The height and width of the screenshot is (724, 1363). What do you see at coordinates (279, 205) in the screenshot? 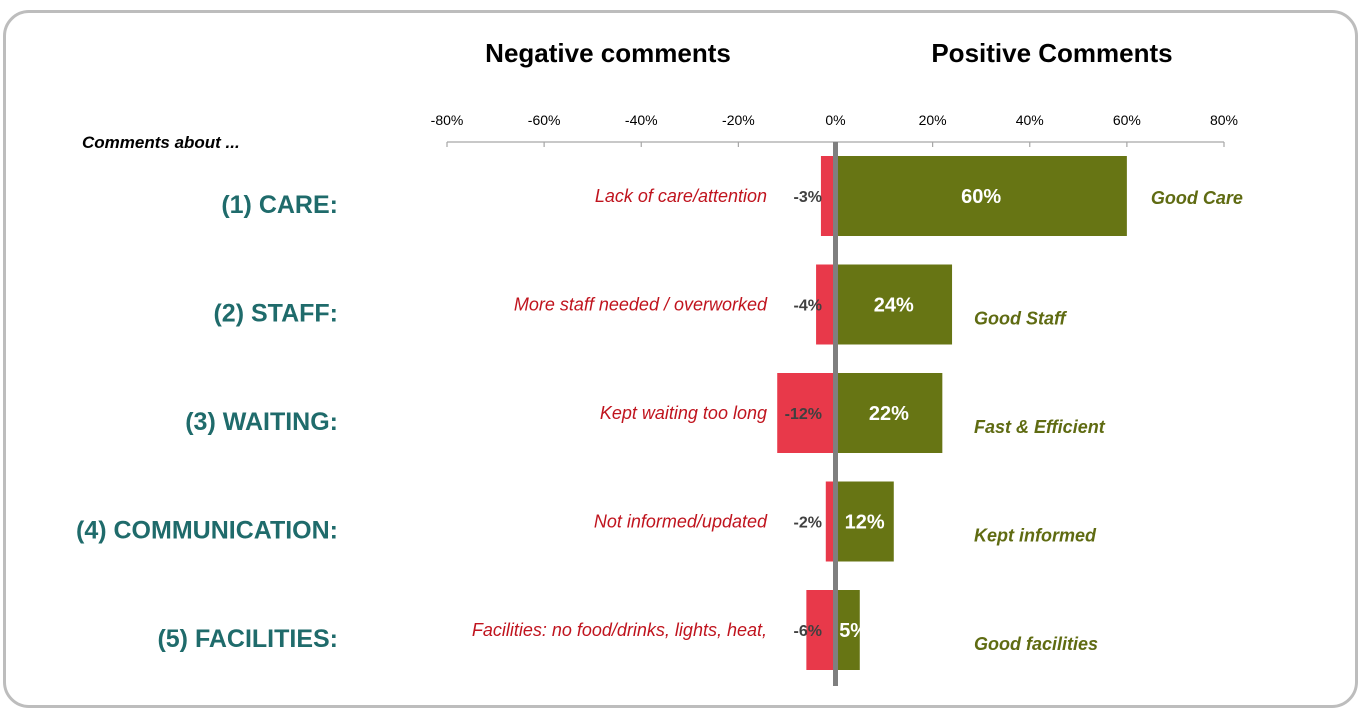
I see `category-label: (1) CARE:` at bounding box center [279, 205].